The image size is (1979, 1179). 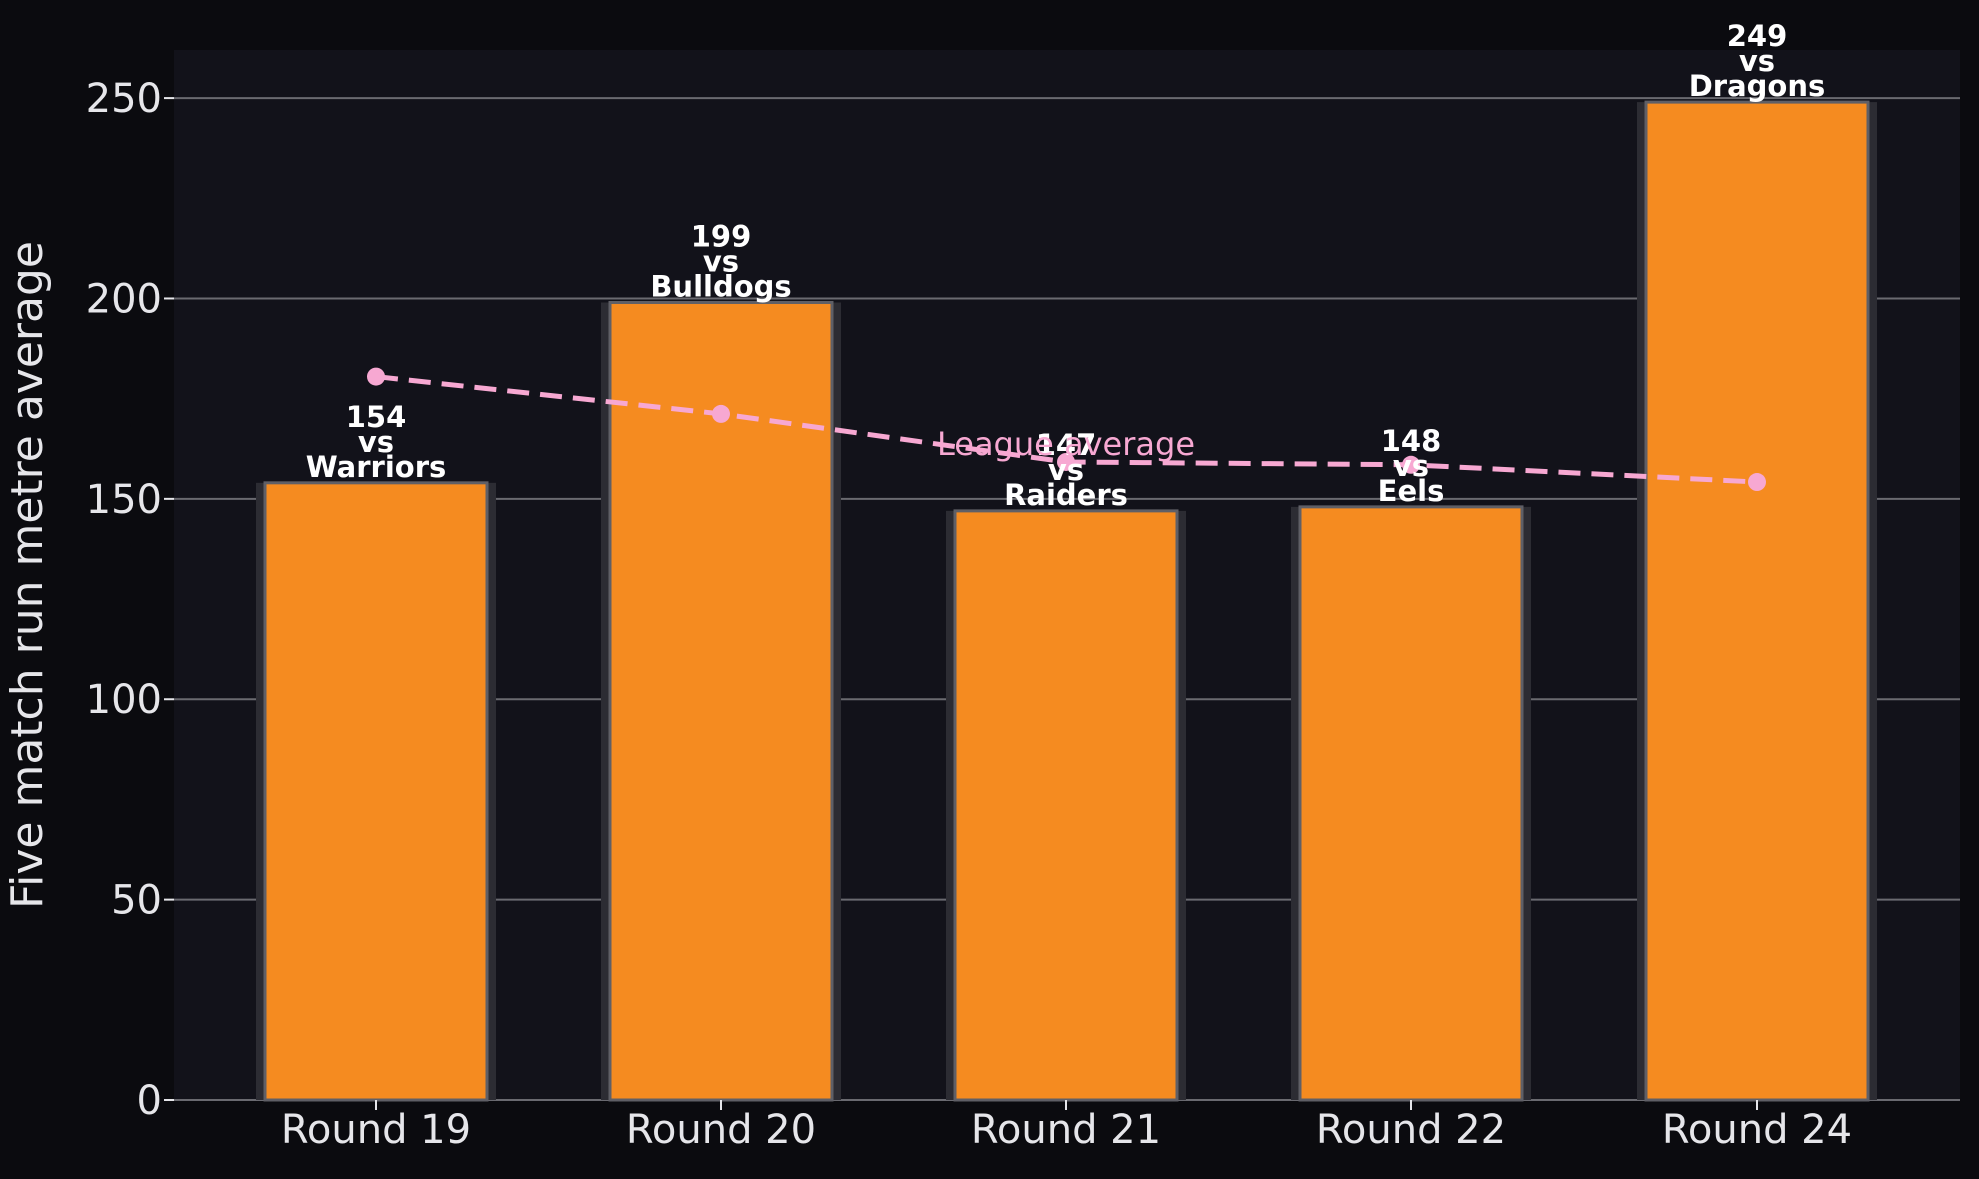 I want to click on x-axis-ticks: Round 19 Round 20 Round 21 Round 22 Round 24, so click(x=1066, y=1126).